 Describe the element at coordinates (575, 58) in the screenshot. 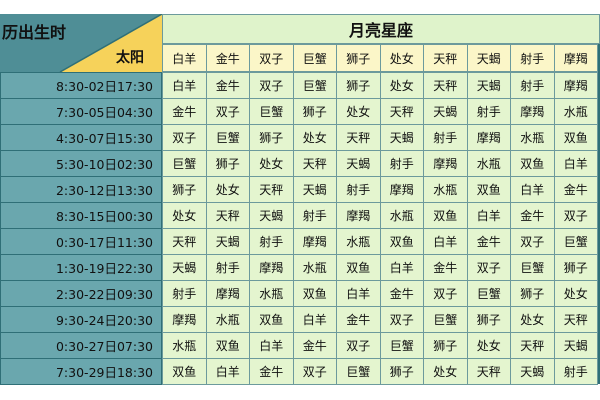

I see `column-header: 摩羯` at that location.